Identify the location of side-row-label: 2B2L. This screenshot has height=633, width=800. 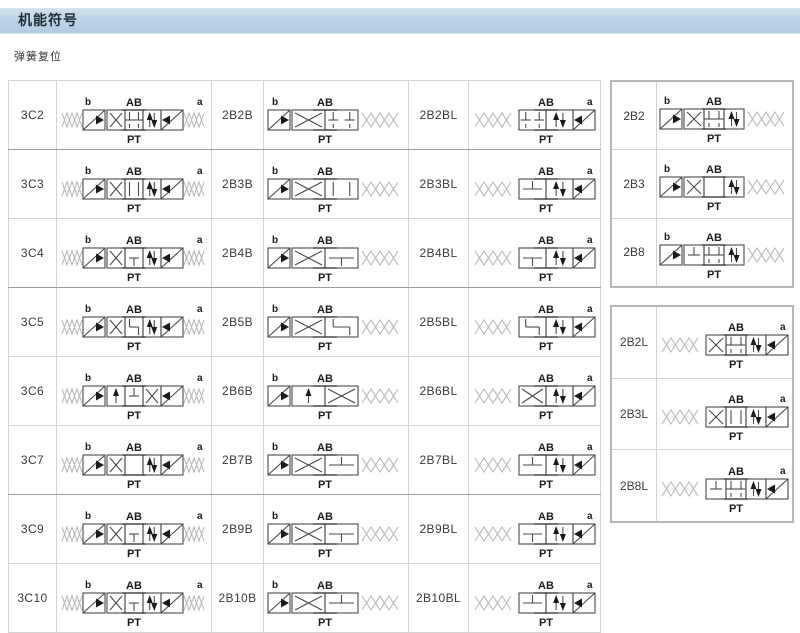
(634, 343).